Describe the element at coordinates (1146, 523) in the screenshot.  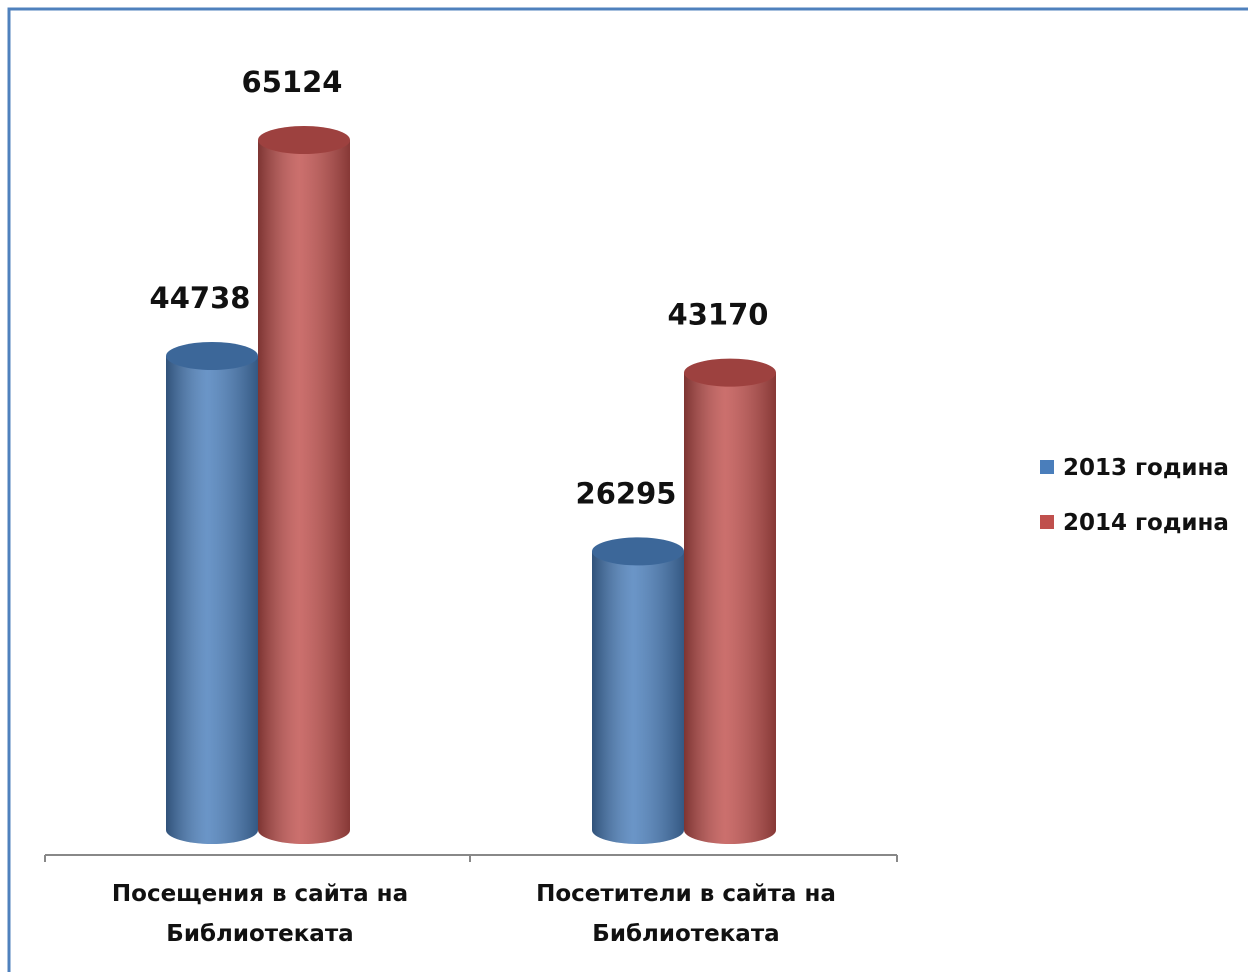
I see `legend-label: 2014 година` at that location.